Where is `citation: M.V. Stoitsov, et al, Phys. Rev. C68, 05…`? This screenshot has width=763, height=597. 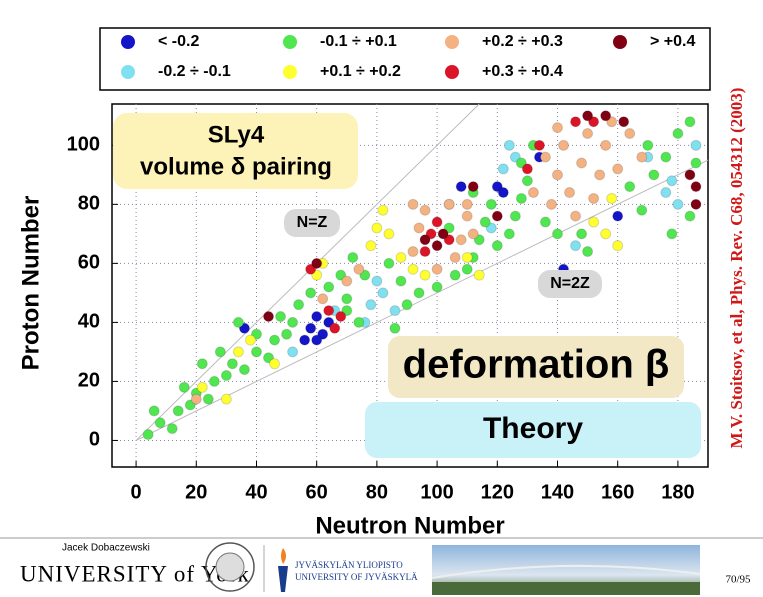
citation: M.V. Stoitsov, et al, Phys. Rev. C68, 05… is located at coordinates (736, 268).